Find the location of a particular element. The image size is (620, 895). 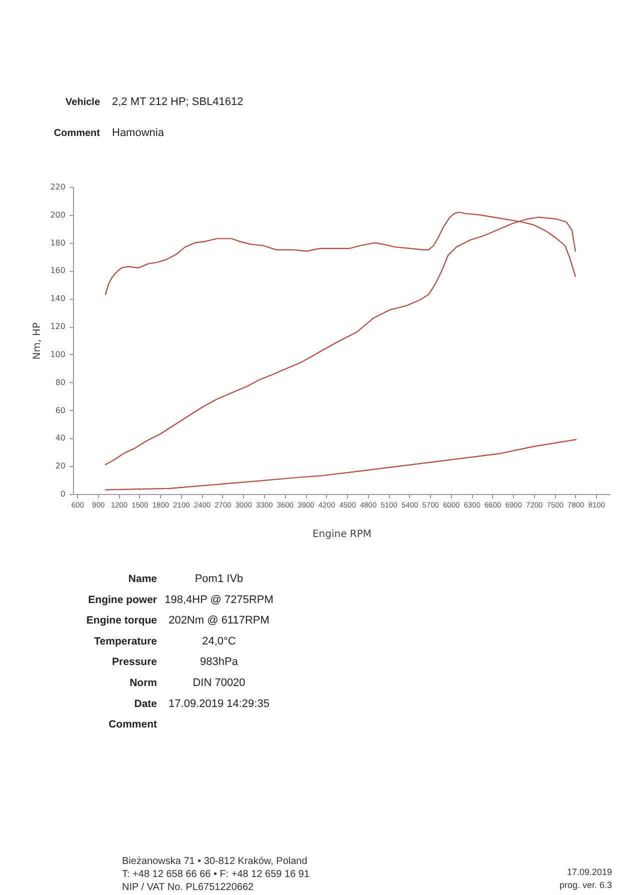

category-label: Pressure is located at coordinates (135, 662).